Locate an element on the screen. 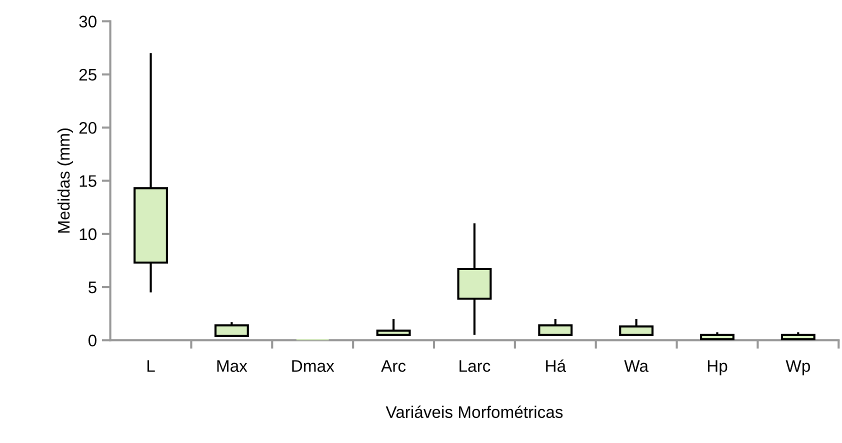 Image resolution: width=842 pixels, height=443 pixels. x-tick-label: Hp is located at coordinates (718, 368).